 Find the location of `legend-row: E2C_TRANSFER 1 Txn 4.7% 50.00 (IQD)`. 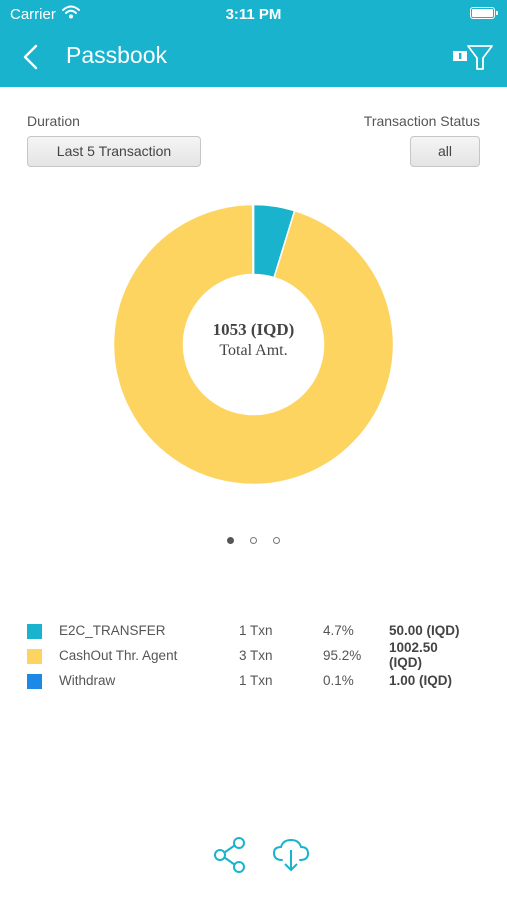

legend-row: E2C_TRANSFER 1 Txn 4.7% 50.00 (IQD) is located at coordinates (257, 632).